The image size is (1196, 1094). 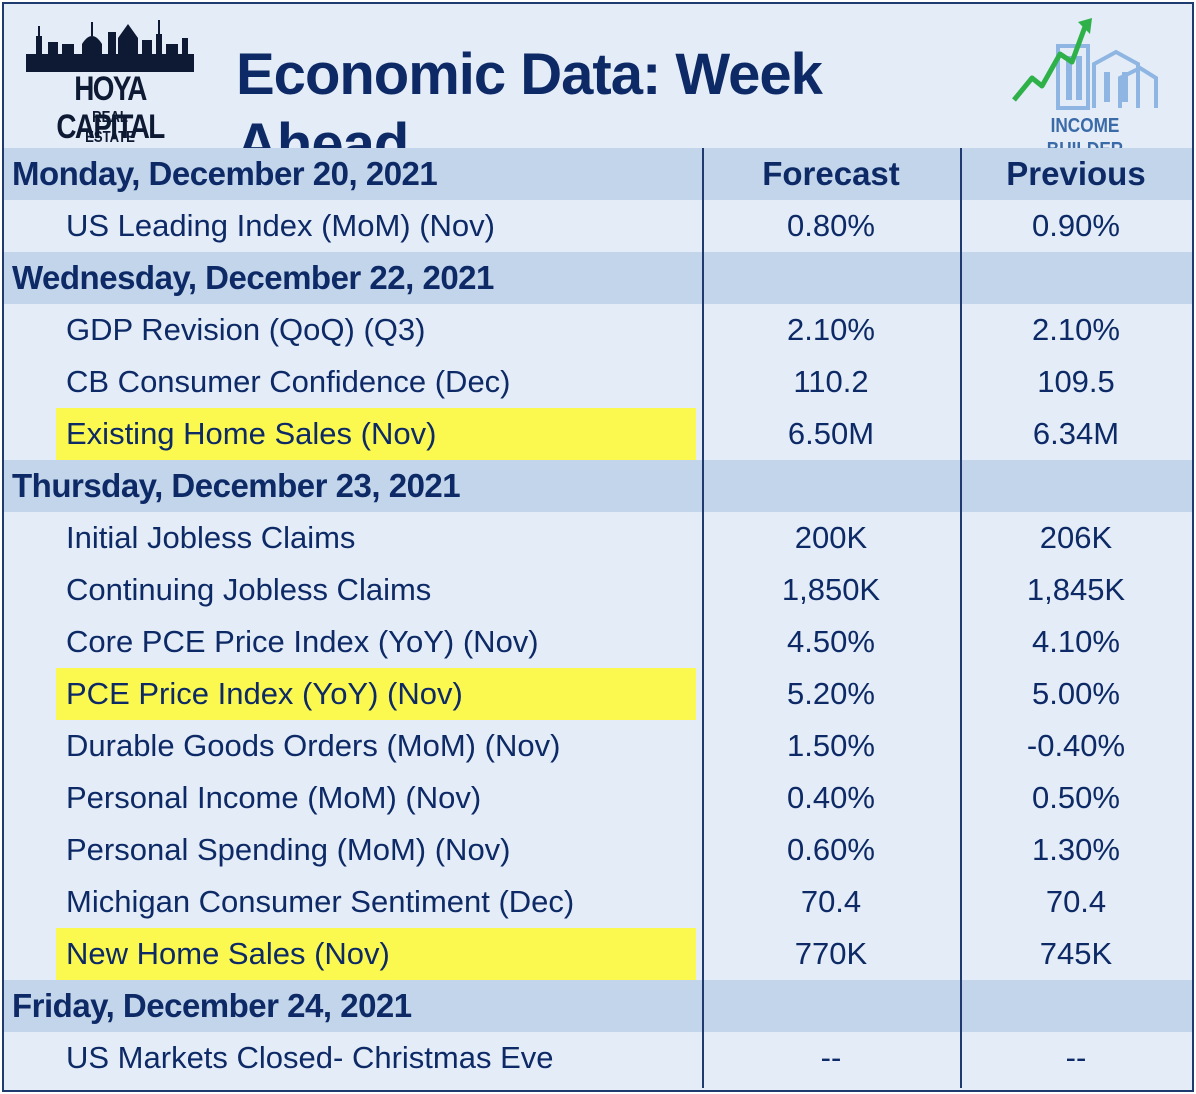 I want to click on table-row: New Home Sales (Nov) 770K 745K, so click(x=598, y=954).